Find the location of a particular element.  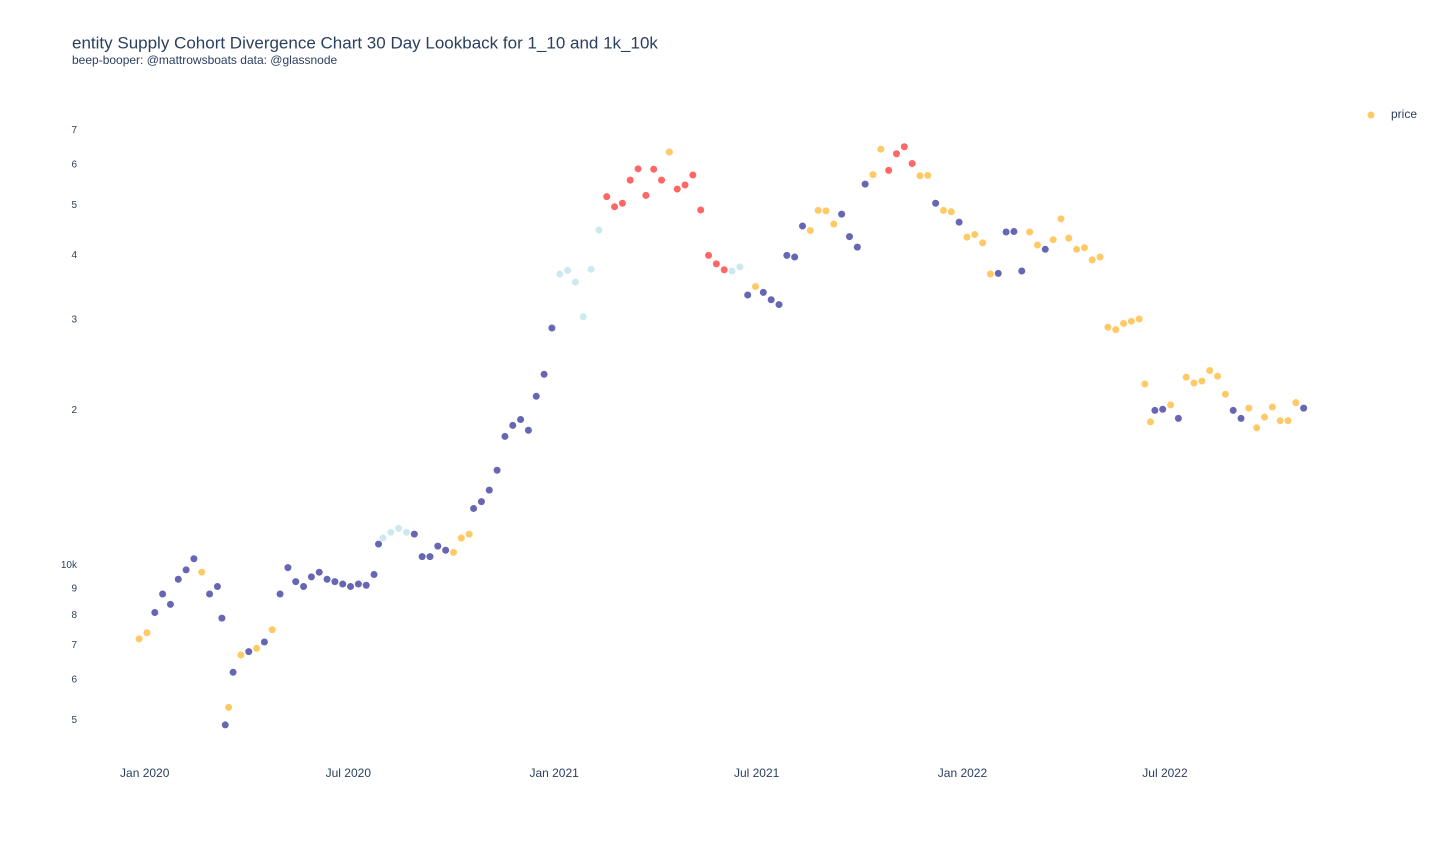

legend-marker is located at coordinates (1371, 115).